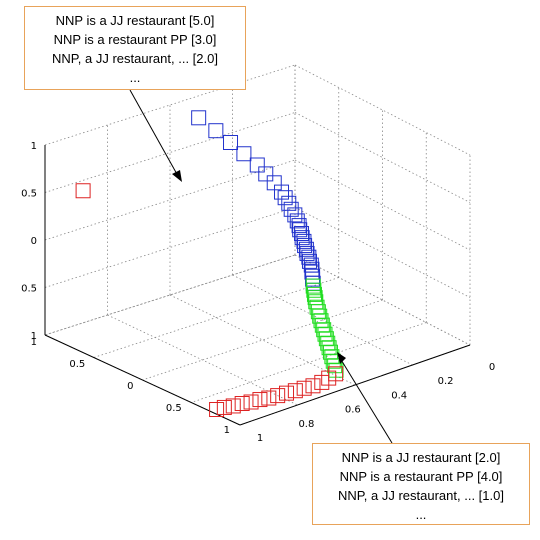 The height and width of the screenshot is (540, 540). Describe the element at coordinates (492, 367) in the screenshot. I see `x-tick-label: 0` at that location.